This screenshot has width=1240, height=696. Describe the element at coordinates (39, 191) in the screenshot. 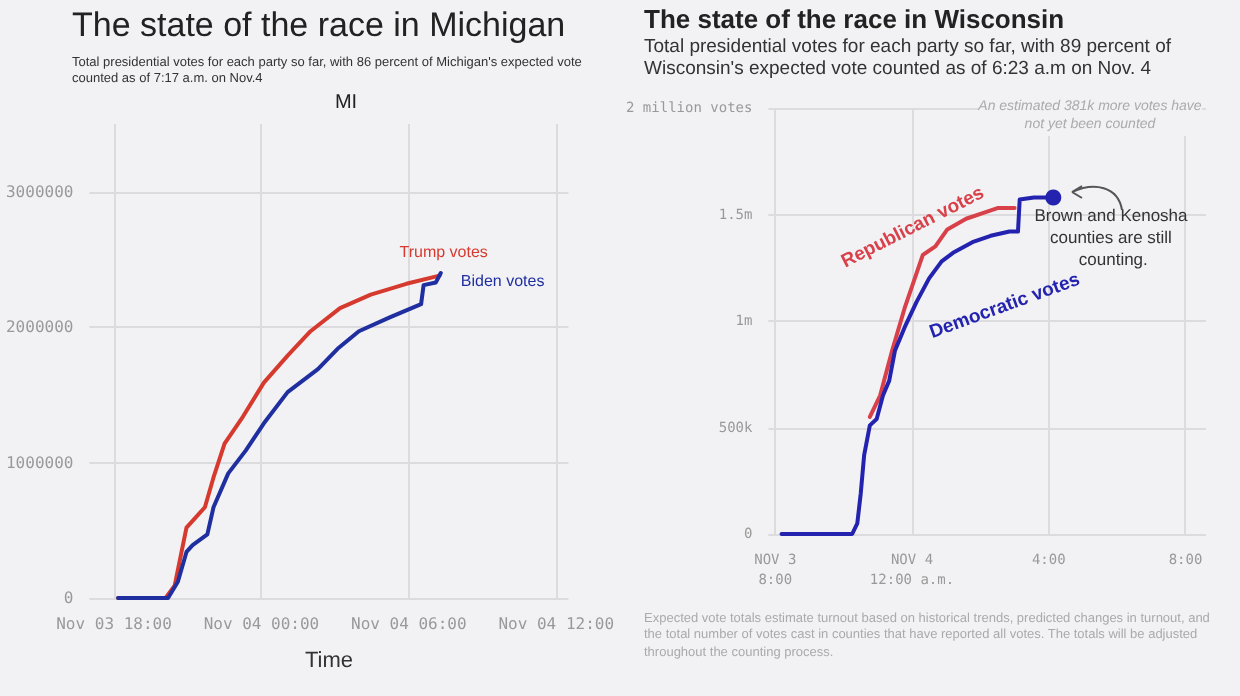

I see `y-tick-label: 3000000` at that location.